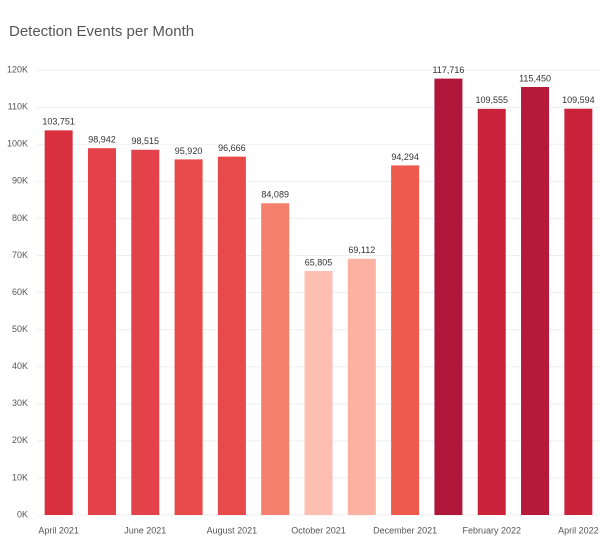  Describe the element at coordinates (189, 151) in the screenshot. I see `value-label: 95,920` at that location.